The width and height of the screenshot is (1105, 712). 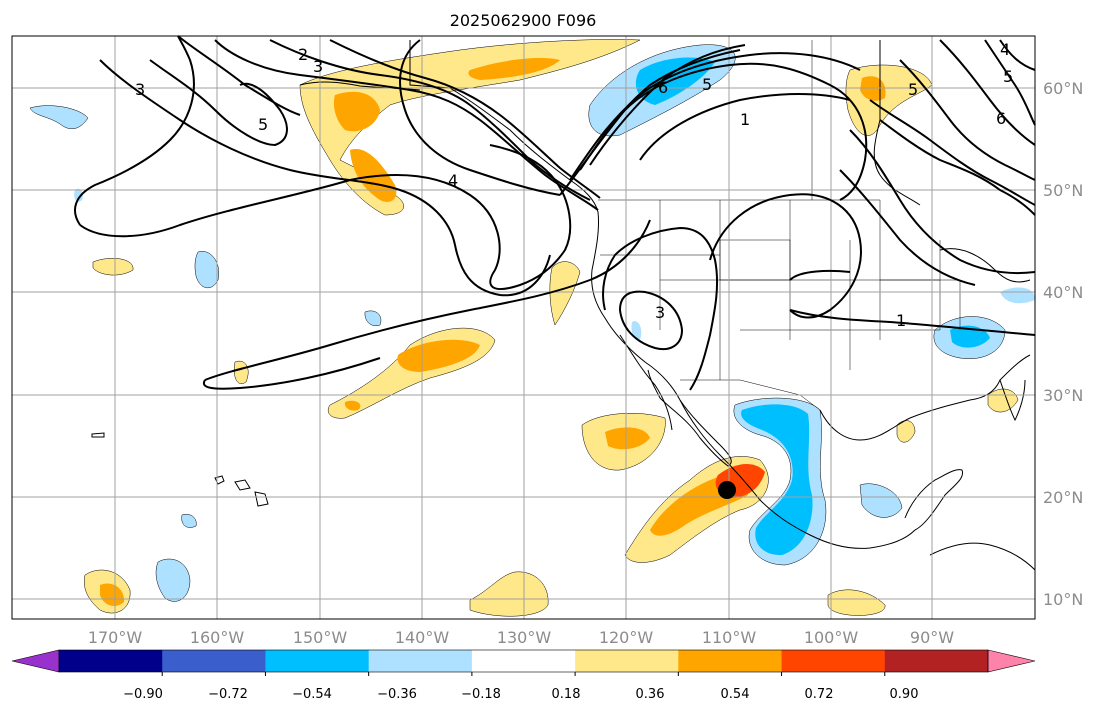 What do you see at coordinates (1063, 190) in the screenshot?
I see `lat-tick: 50°N` at bounding box center [1063, 190].